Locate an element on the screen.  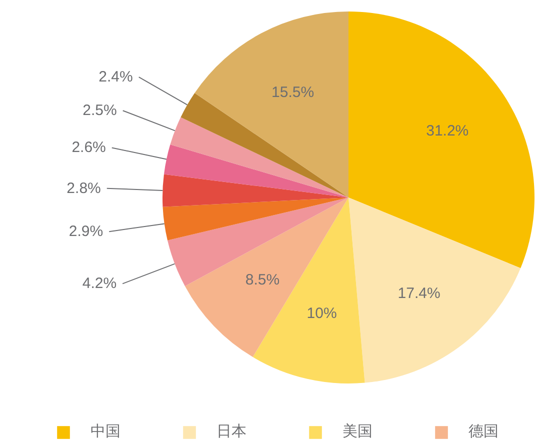
legend-label: 中国 is located at coordinates (105, 431).